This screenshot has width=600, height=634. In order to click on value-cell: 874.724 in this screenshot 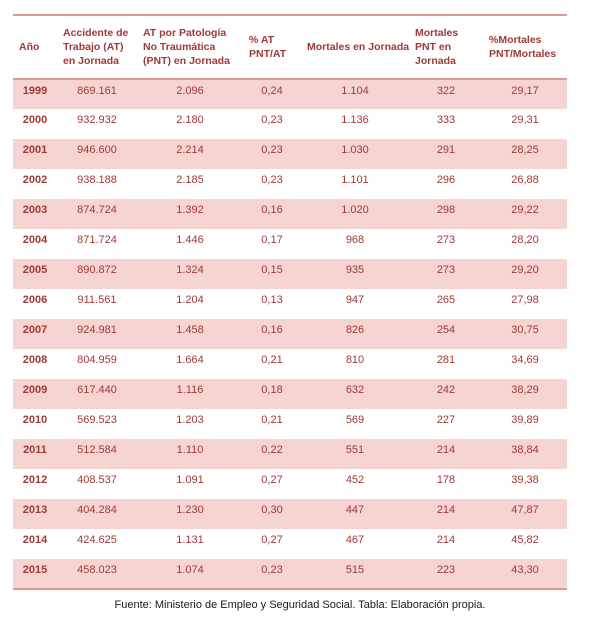, I will do `click(97, 214)`.